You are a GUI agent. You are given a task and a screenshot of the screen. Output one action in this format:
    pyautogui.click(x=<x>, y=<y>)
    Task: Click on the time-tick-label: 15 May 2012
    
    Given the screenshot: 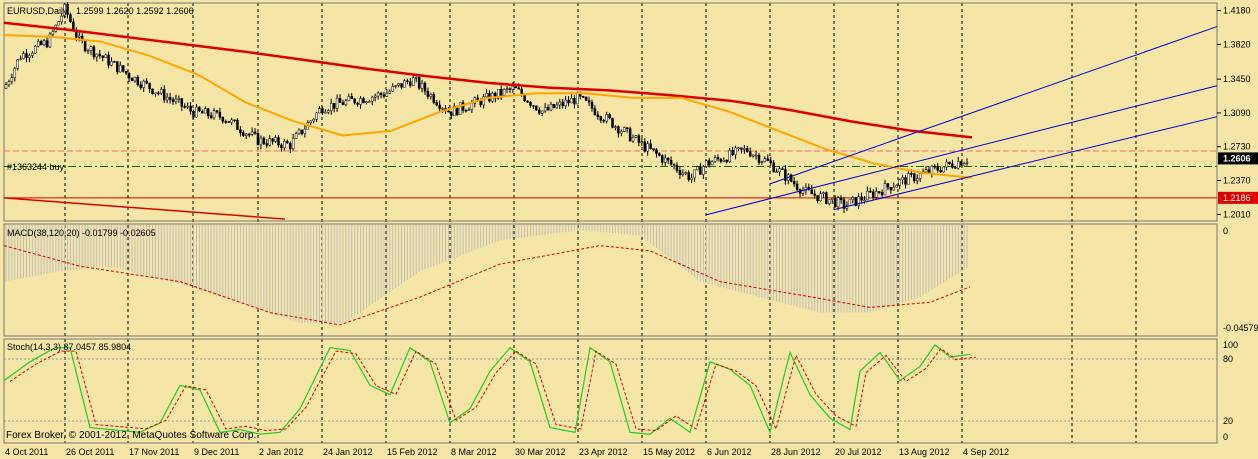 What is the action you would take?
    pyautogui.click(x=669, y=452)
    